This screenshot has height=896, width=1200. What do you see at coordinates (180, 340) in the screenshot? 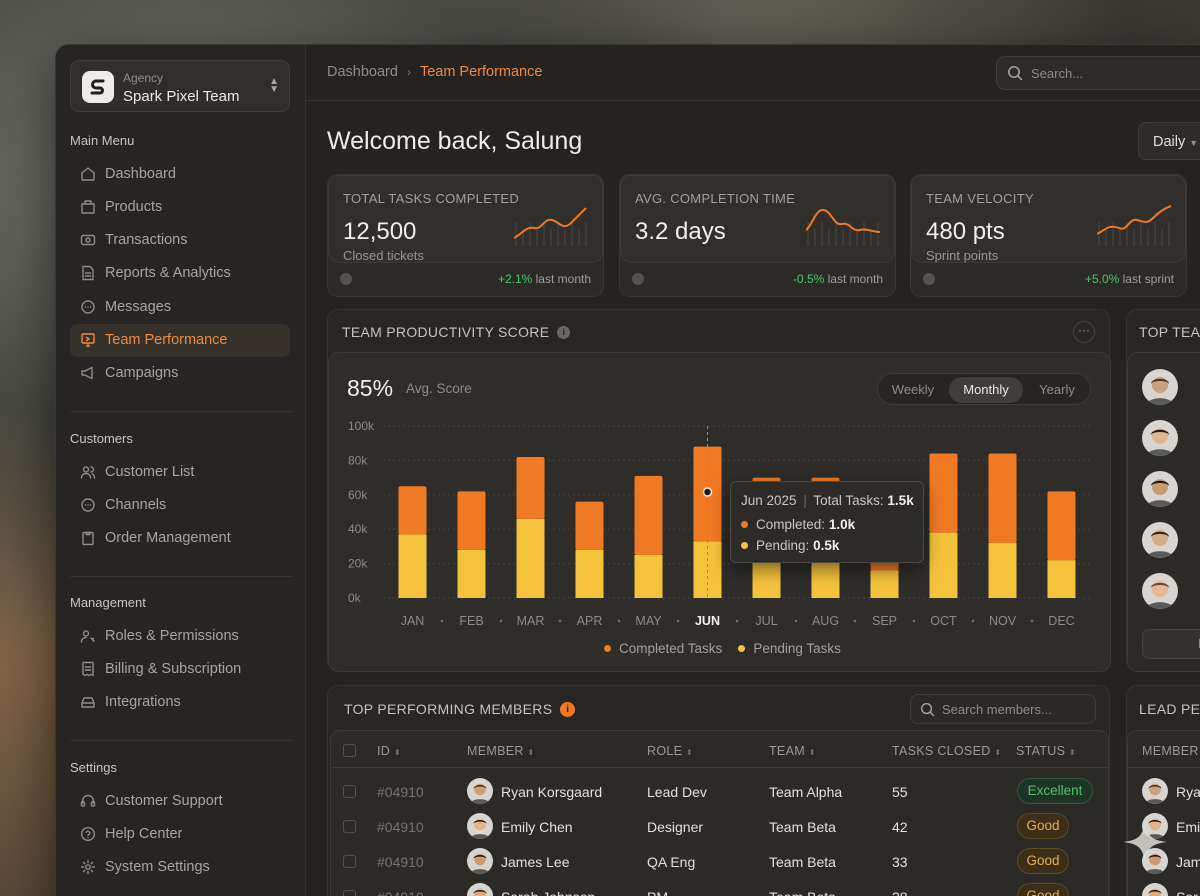
I see `sidebar-item-team-performance: Team Performance` at bounding box center [180, 340].